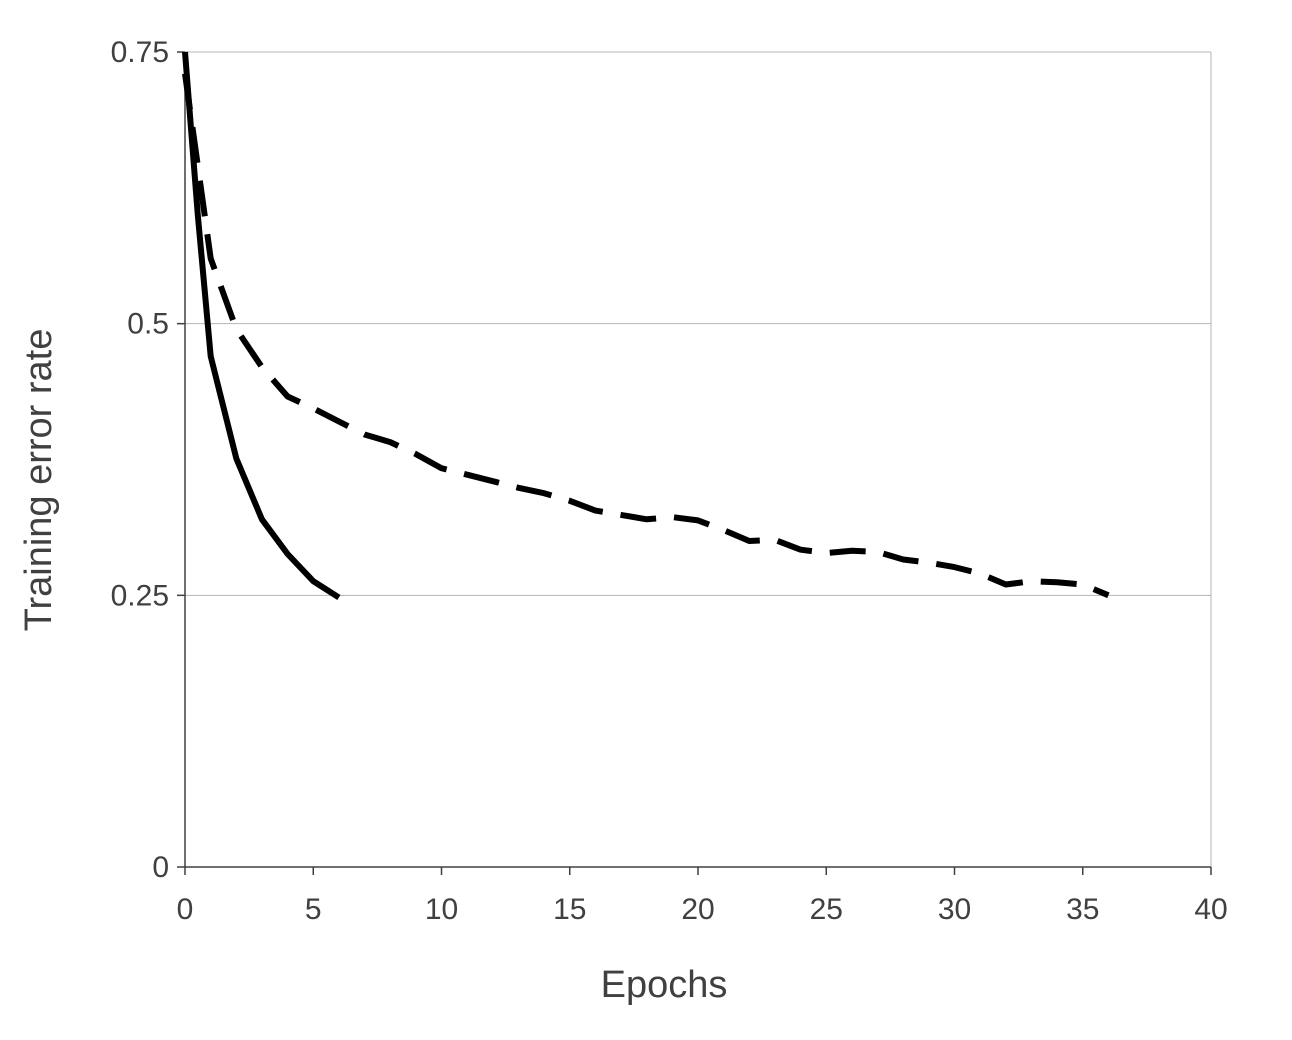 The height and width of the screenshot is (1040, 1292). I want to click on series-line-solid, so click(261, 326).